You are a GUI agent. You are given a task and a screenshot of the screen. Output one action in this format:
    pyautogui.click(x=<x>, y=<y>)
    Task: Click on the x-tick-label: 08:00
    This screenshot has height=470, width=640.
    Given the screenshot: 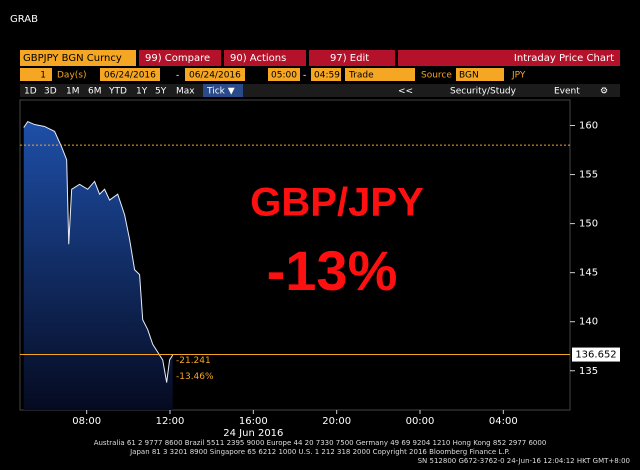 What is the action you would take?
    pyautogui.click(x=86, y=421)
    